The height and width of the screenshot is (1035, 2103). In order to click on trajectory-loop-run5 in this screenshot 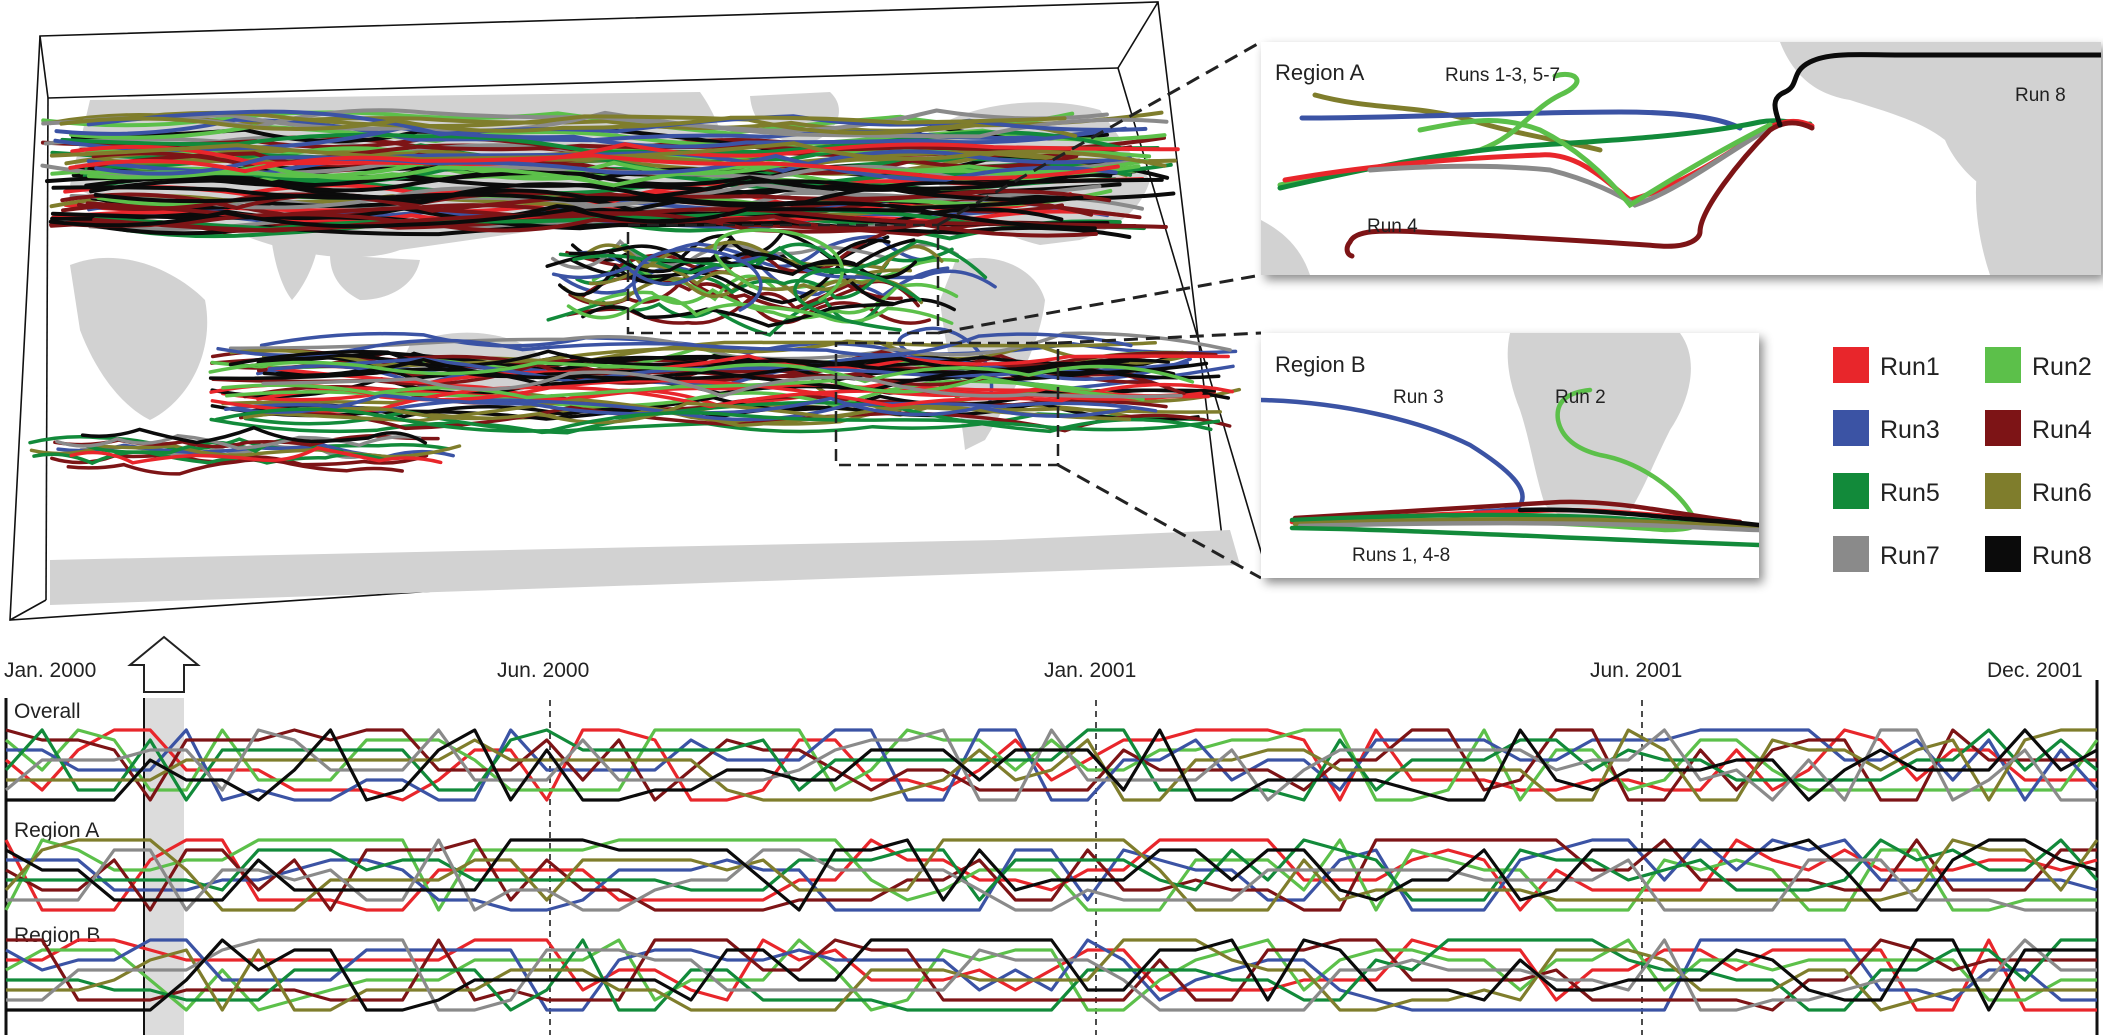, I will do `click(857, 299)`.